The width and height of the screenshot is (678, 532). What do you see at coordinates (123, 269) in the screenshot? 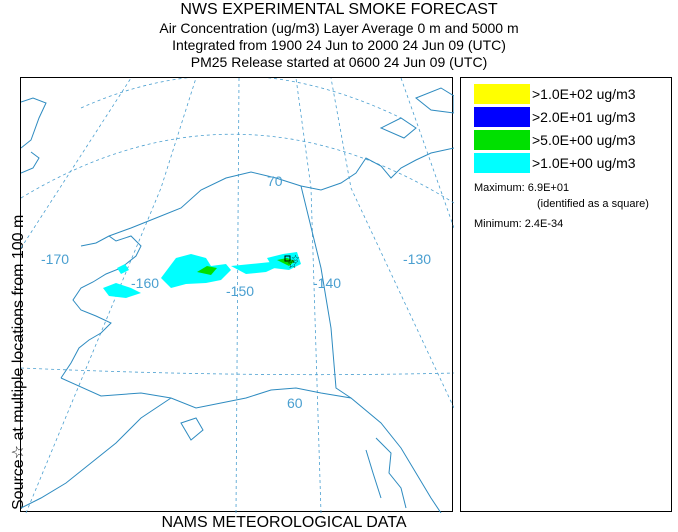
I see `plume-level-1-small` at bounding box center [123, 269].